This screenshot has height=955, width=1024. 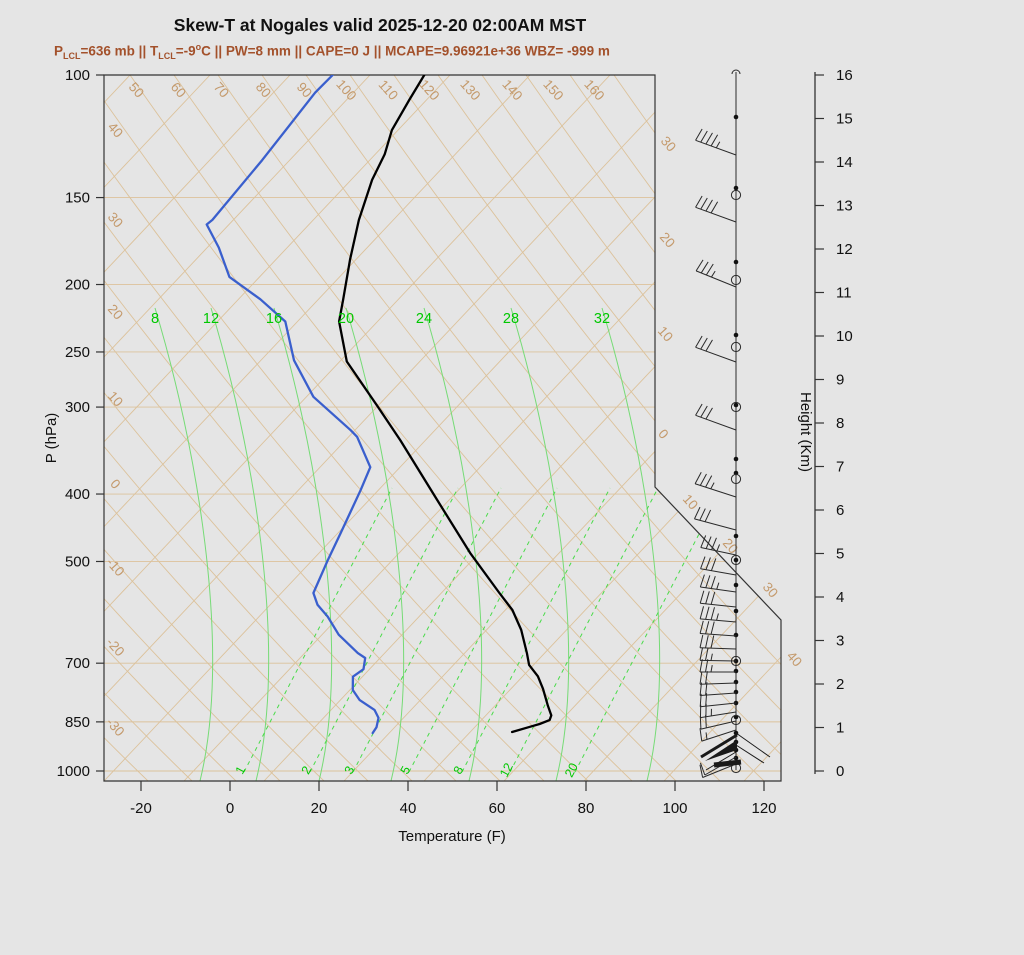 I want to click on dewpoint-curve, so click(x=293, y=404).